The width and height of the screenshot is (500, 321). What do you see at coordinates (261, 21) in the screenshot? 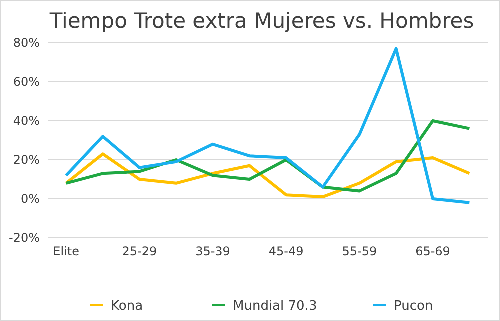
I see `chart-title: Tiempo Trote extra Mujeres vs. Hombres` at bounding box center [261, 21].